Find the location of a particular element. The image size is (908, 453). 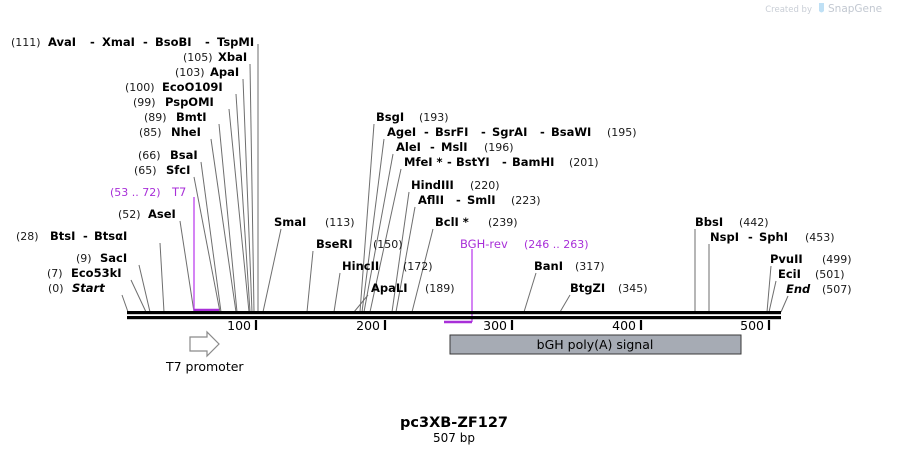

site-label-btgzi-group: BtgZI (345) is located at coordinates (609, 288).